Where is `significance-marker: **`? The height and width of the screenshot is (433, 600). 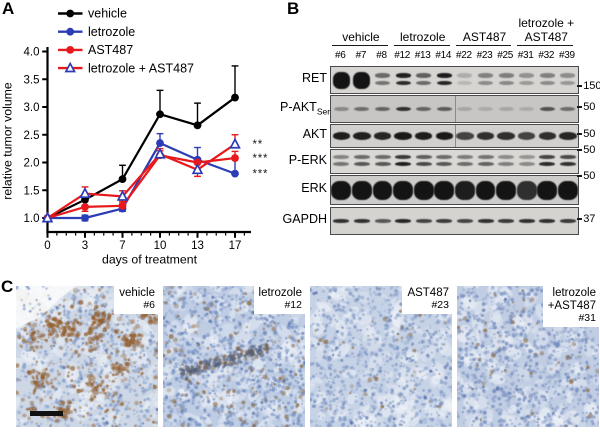 significance-marker: ** is located at coordinates (258, 145).